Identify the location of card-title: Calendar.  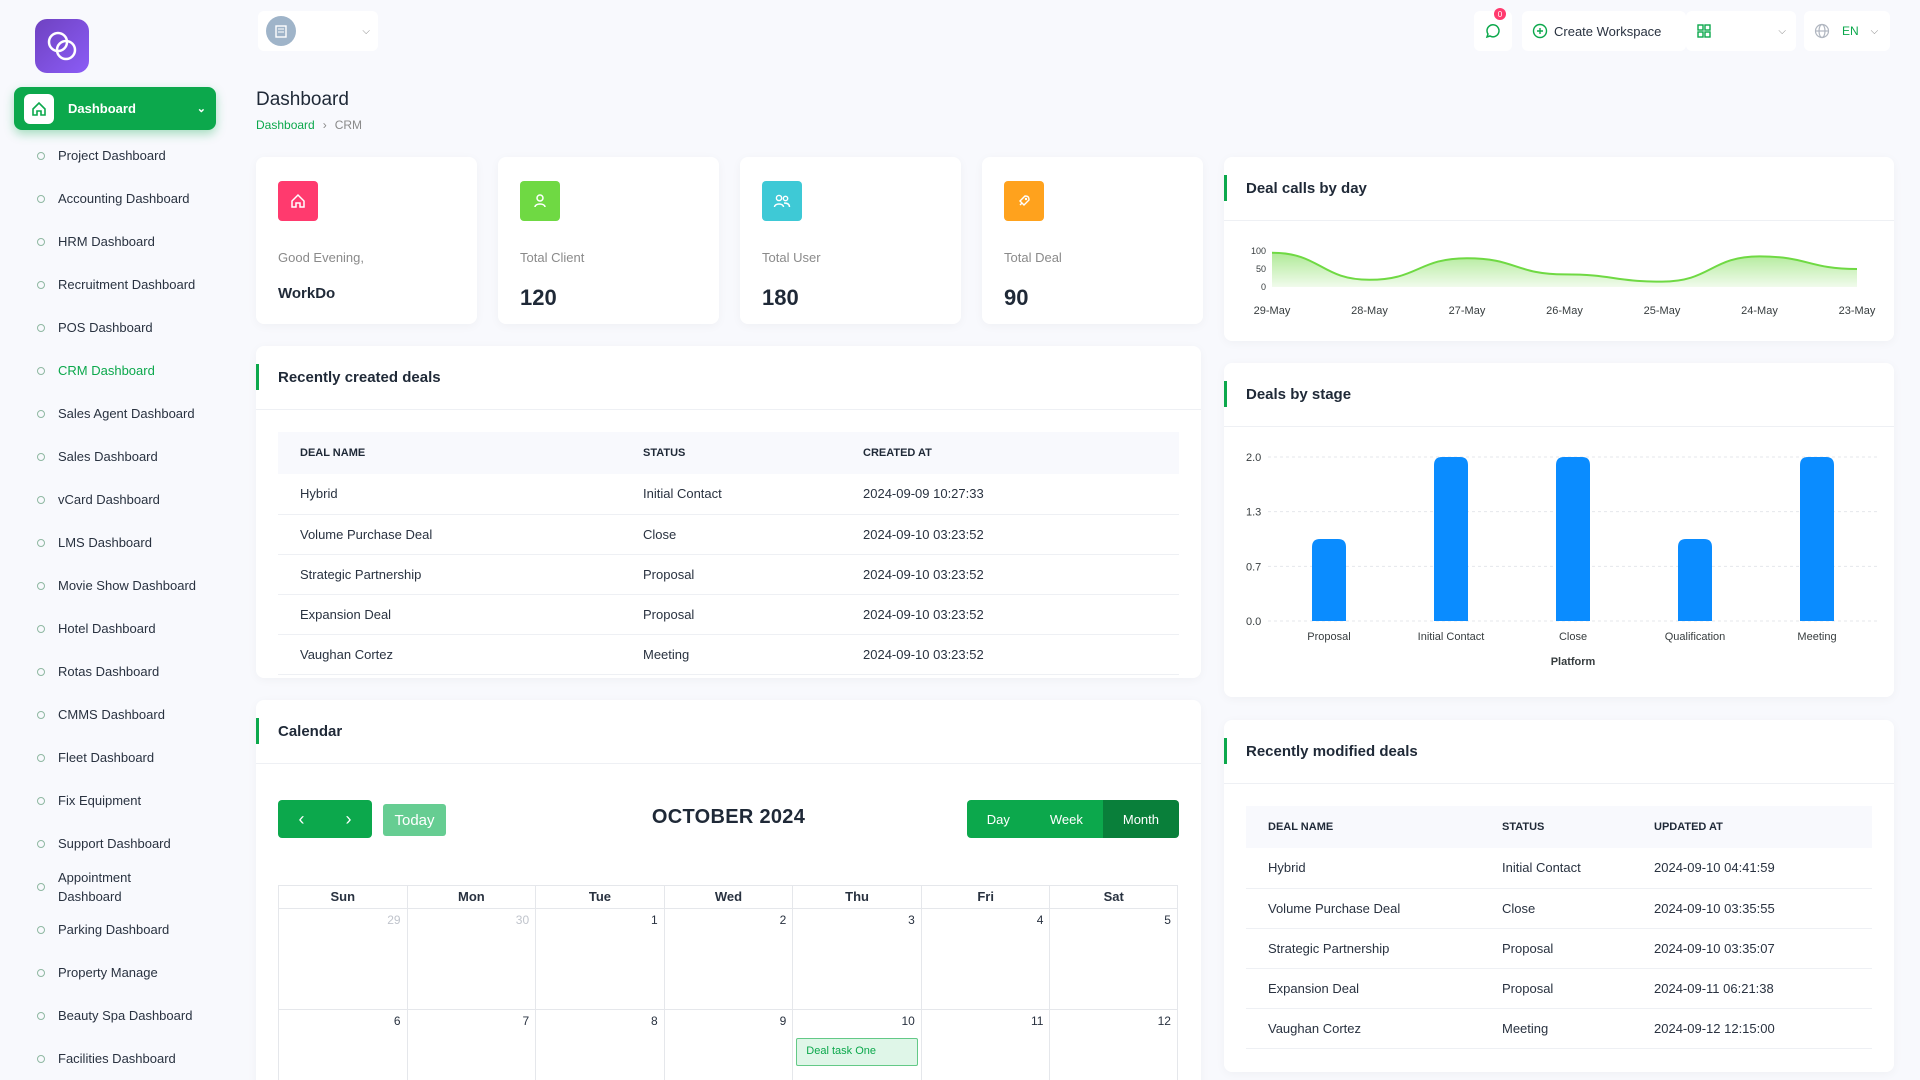
(728, 732).